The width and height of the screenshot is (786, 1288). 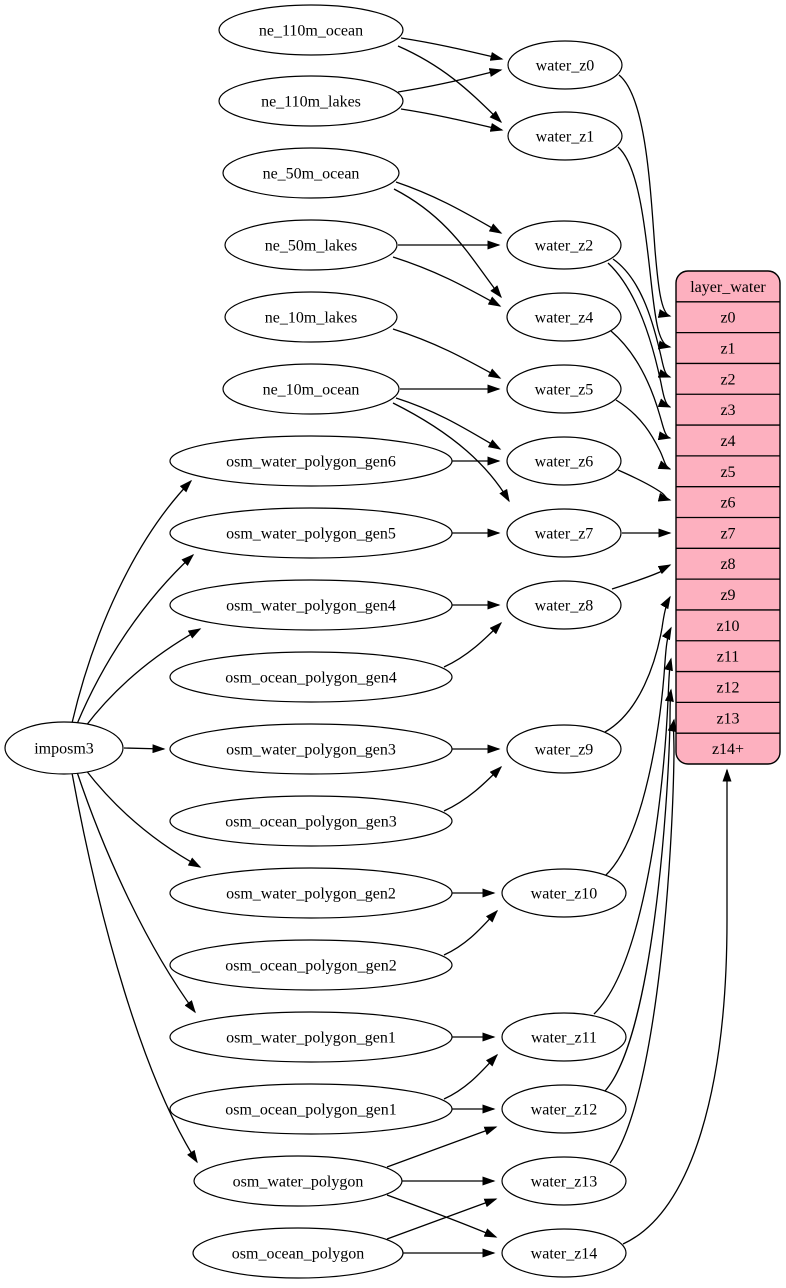 I want to click on edge-osm_ocean_polygon_gen2--water_z10, so click(x=471, y=932).